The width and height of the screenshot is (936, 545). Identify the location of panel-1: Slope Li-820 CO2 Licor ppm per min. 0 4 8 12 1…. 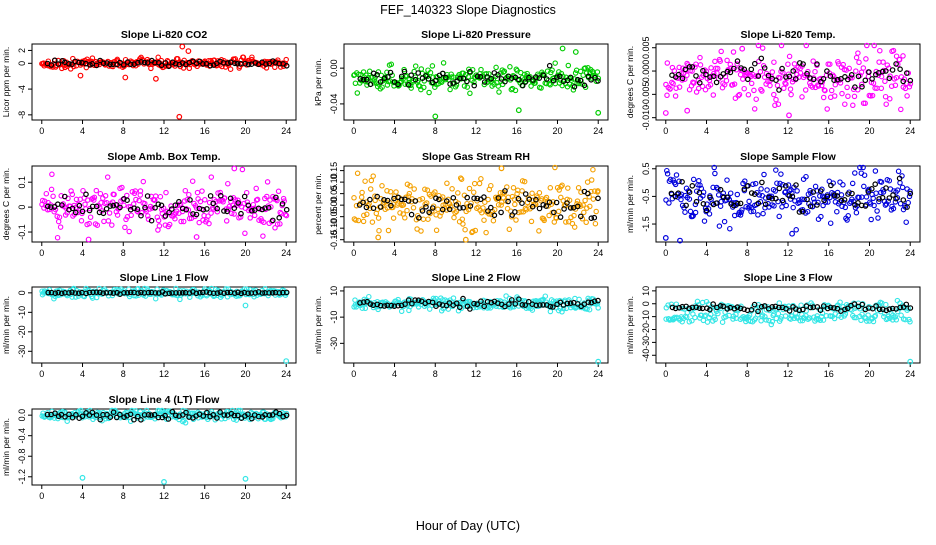
(149, 82).